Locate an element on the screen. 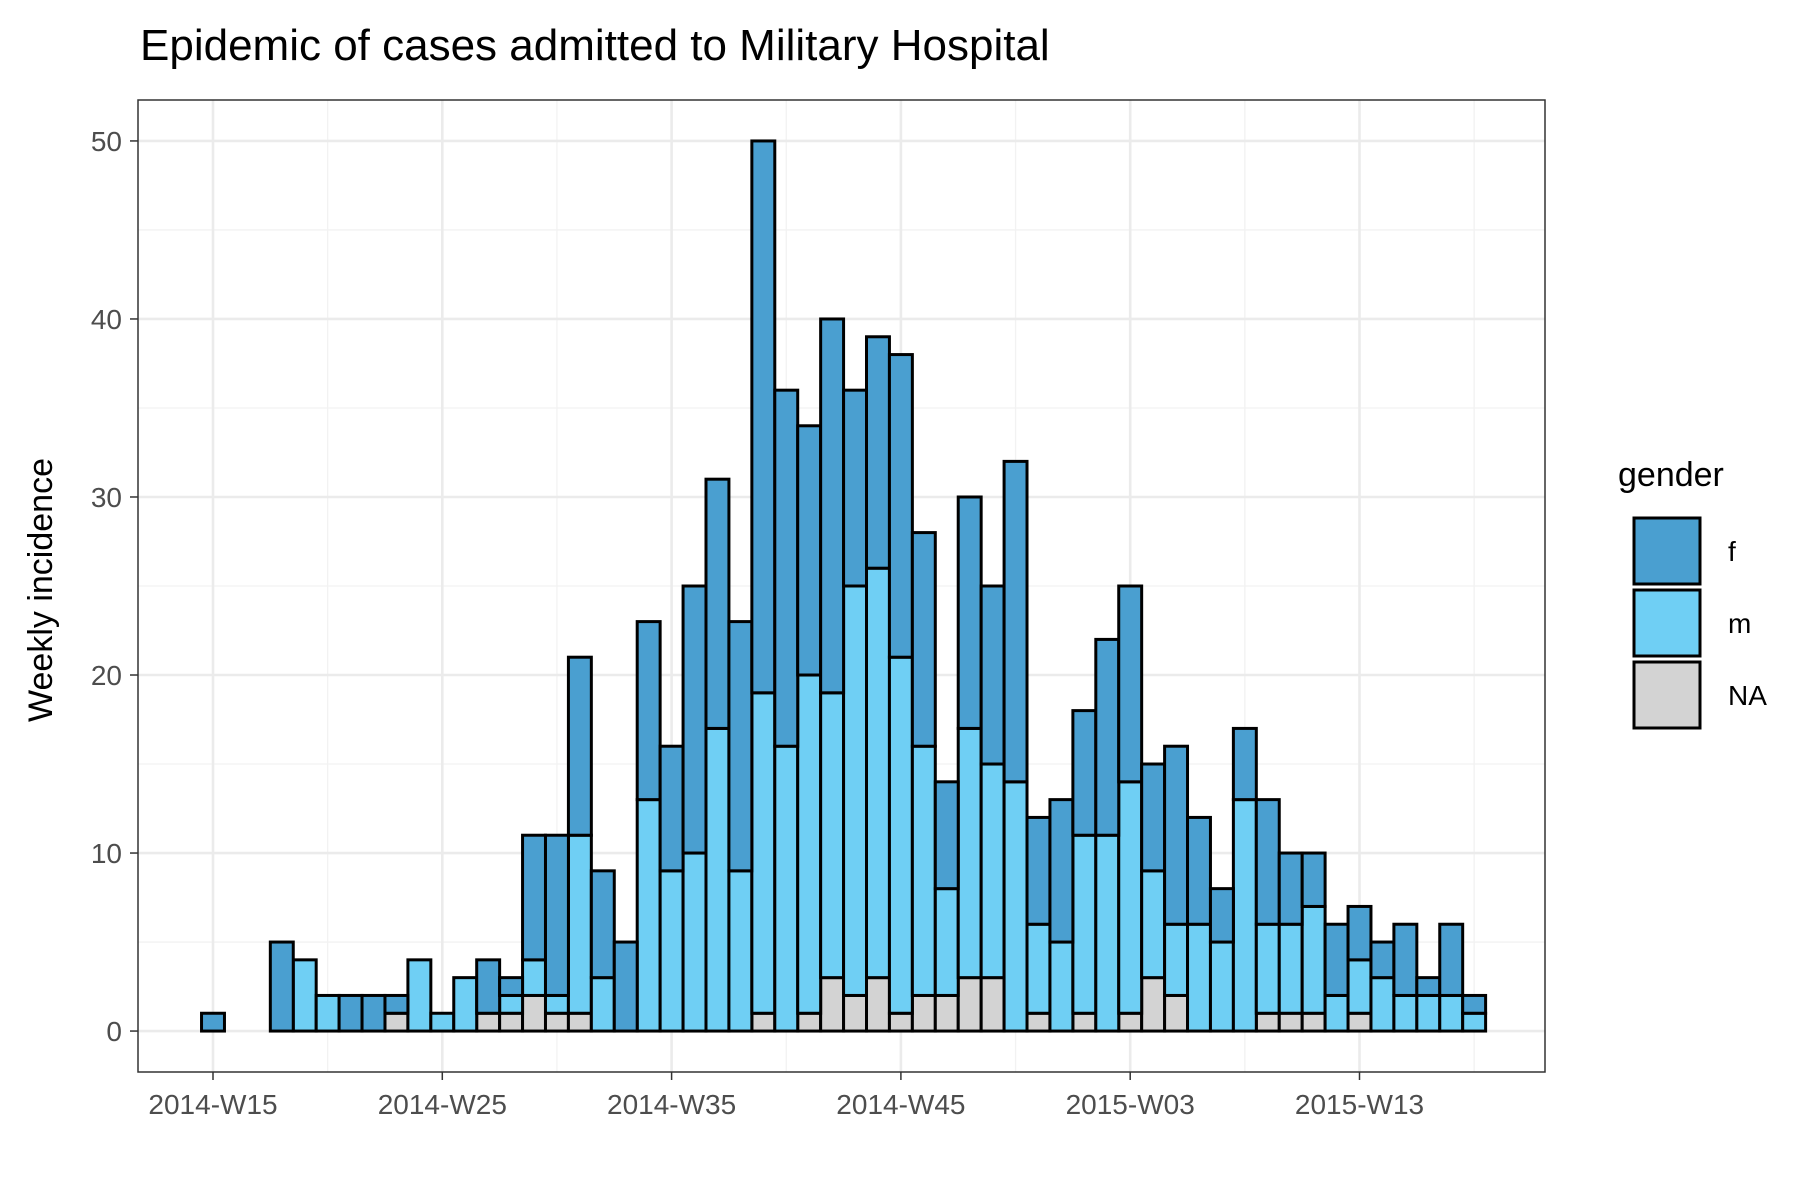 This screenshot has width=1800, height=1200. bar-f-2014-W27 is located at coordinates (488, 986).